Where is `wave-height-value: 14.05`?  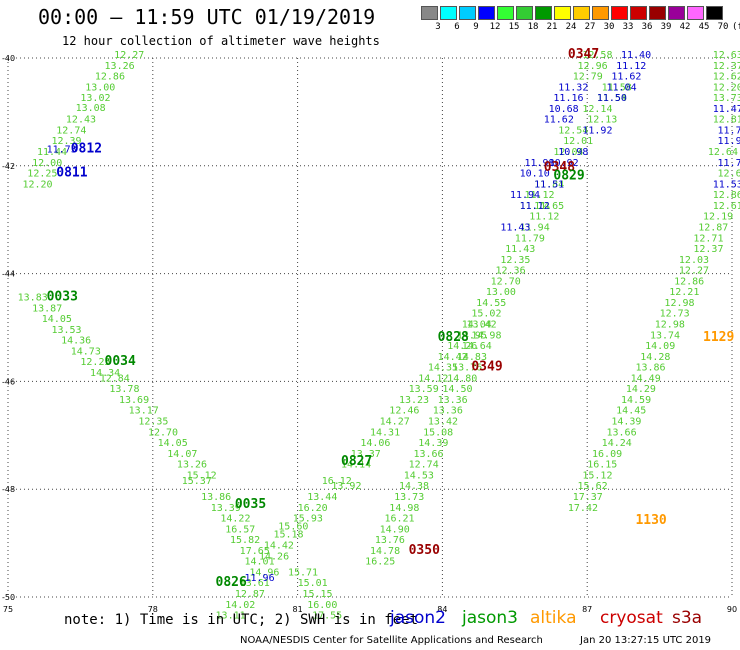 wave-height-value: 14.05 is located at coordinates (57, 319).